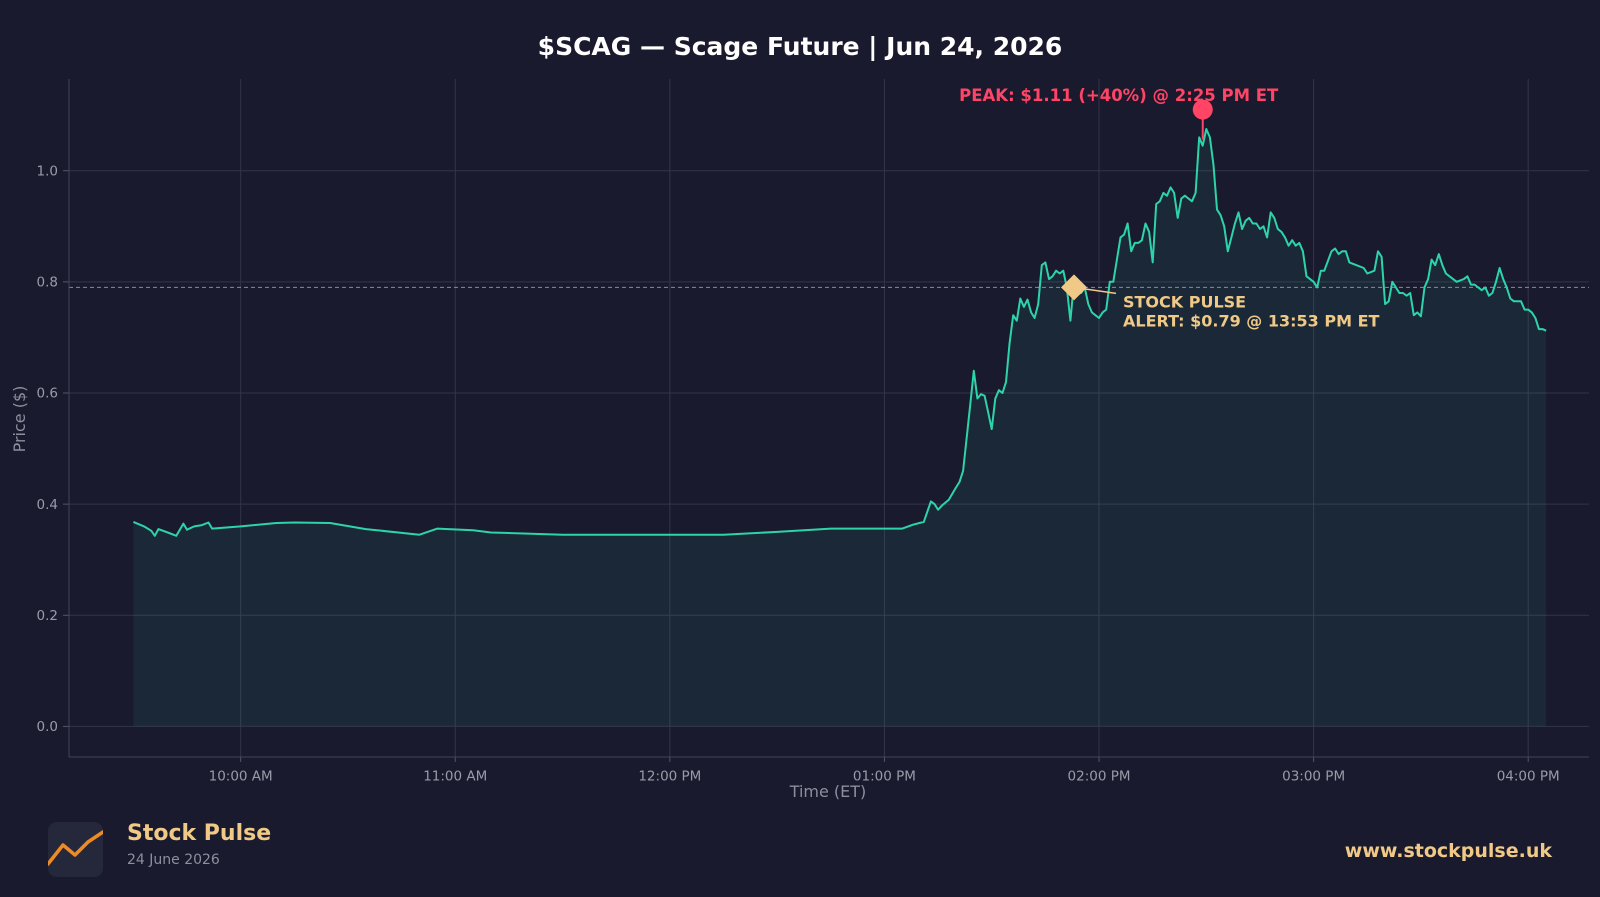 Image resolution: width=1600 pixels, height=897 pixels. I want to click on alert-label-detail: ALERT: $0.79 @ 13:53 PM ET, so click(1251, 321).